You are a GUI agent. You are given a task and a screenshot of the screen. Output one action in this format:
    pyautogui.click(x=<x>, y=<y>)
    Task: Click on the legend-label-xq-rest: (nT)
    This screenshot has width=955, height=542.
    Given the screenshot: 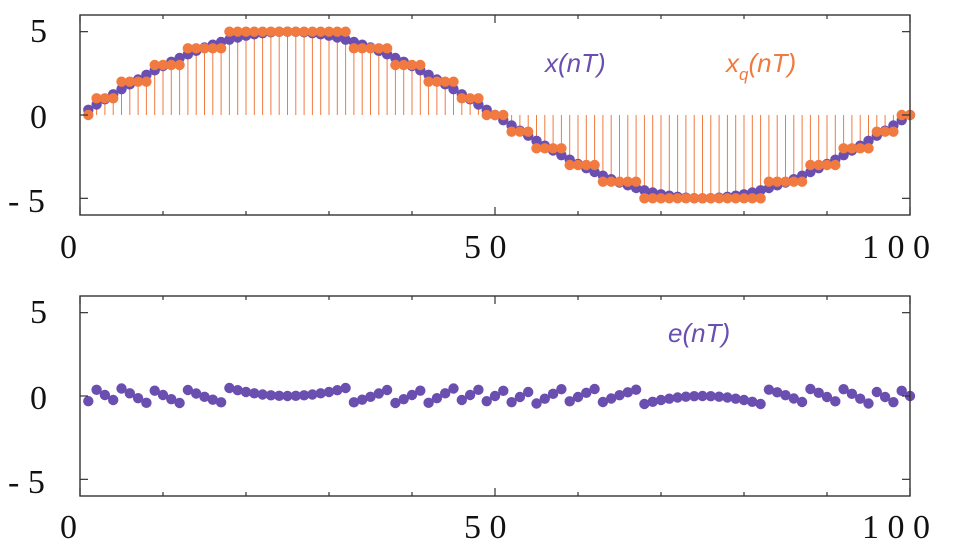 What is the action you would take?
    pyautogui.click(x=772, y=63)
    